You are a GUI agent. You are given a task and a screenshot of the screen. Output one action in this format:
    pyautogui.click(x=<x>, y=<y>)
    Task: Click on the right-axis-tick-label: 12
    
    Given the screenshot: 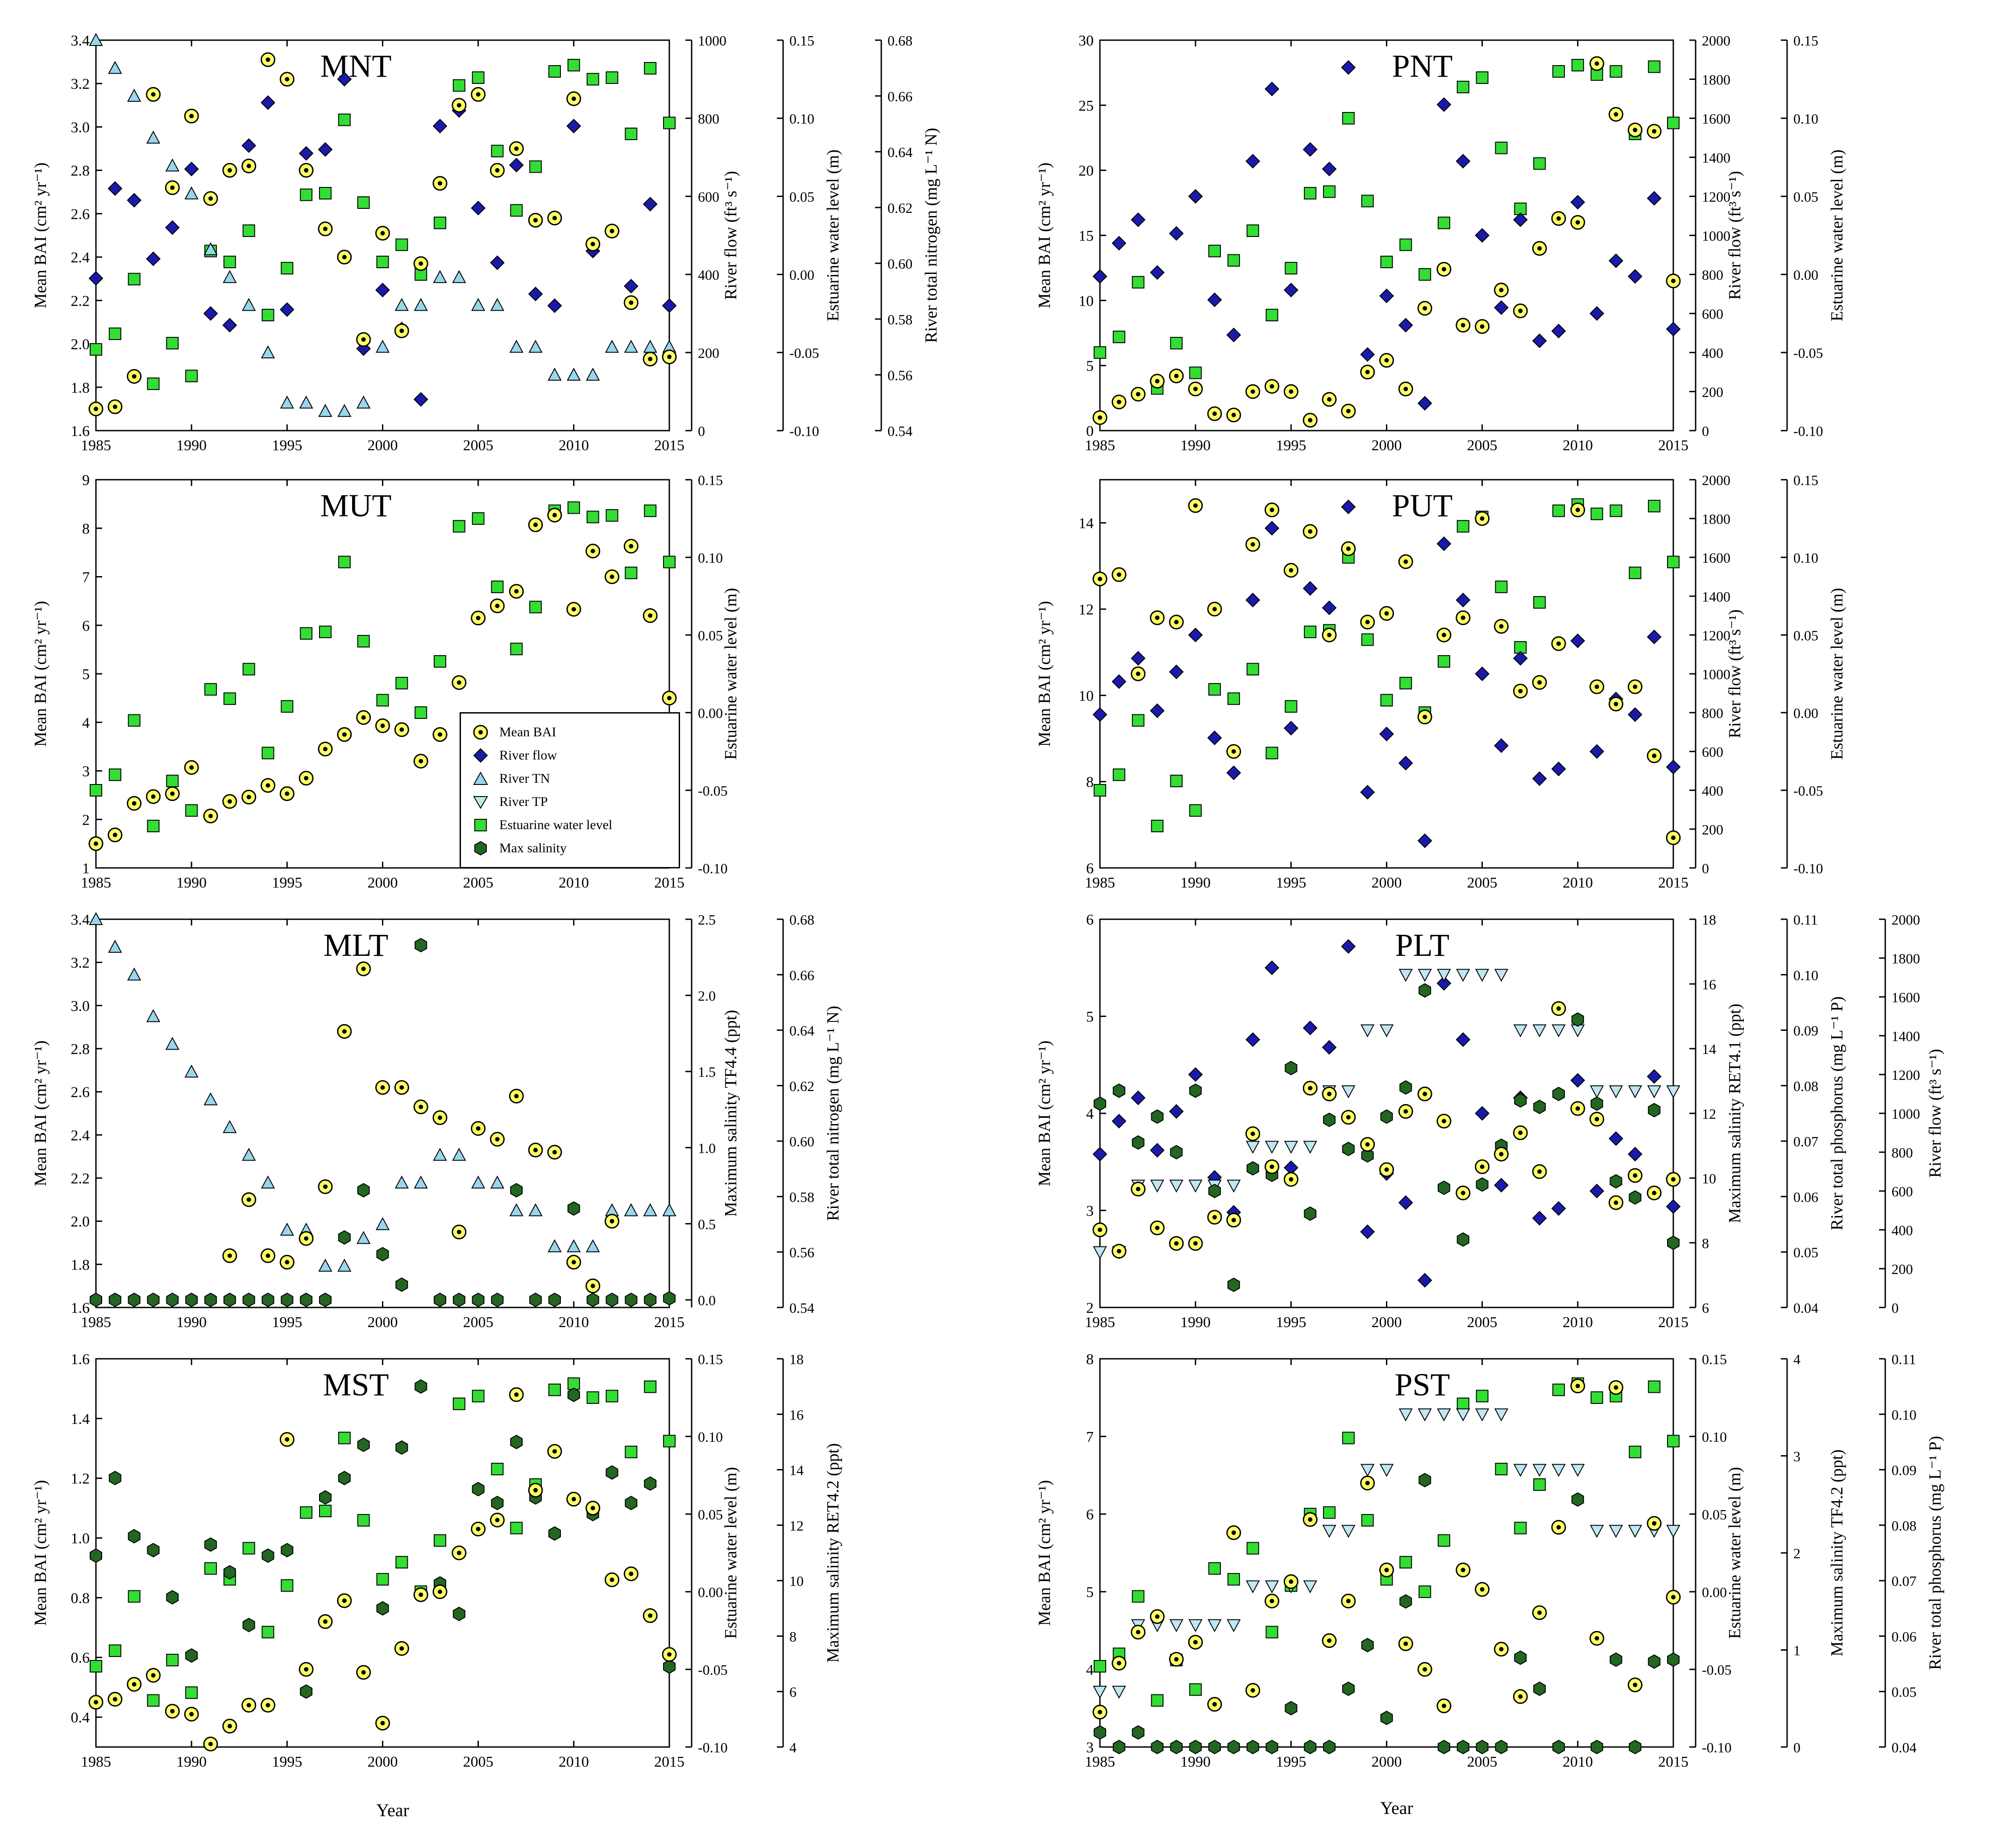 What is the action you would take?
    pyautogui.click(x=1709, y=1114)
    